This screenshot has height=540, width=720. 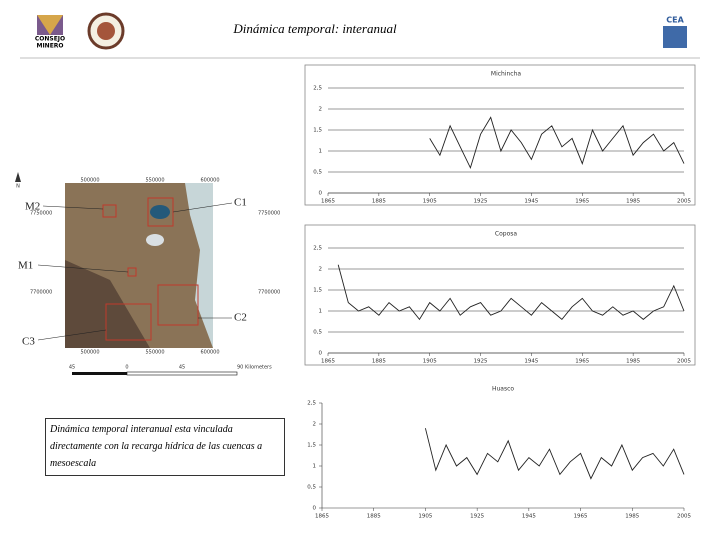 I want to click on map-label: C2, so click(x=240, y=318).